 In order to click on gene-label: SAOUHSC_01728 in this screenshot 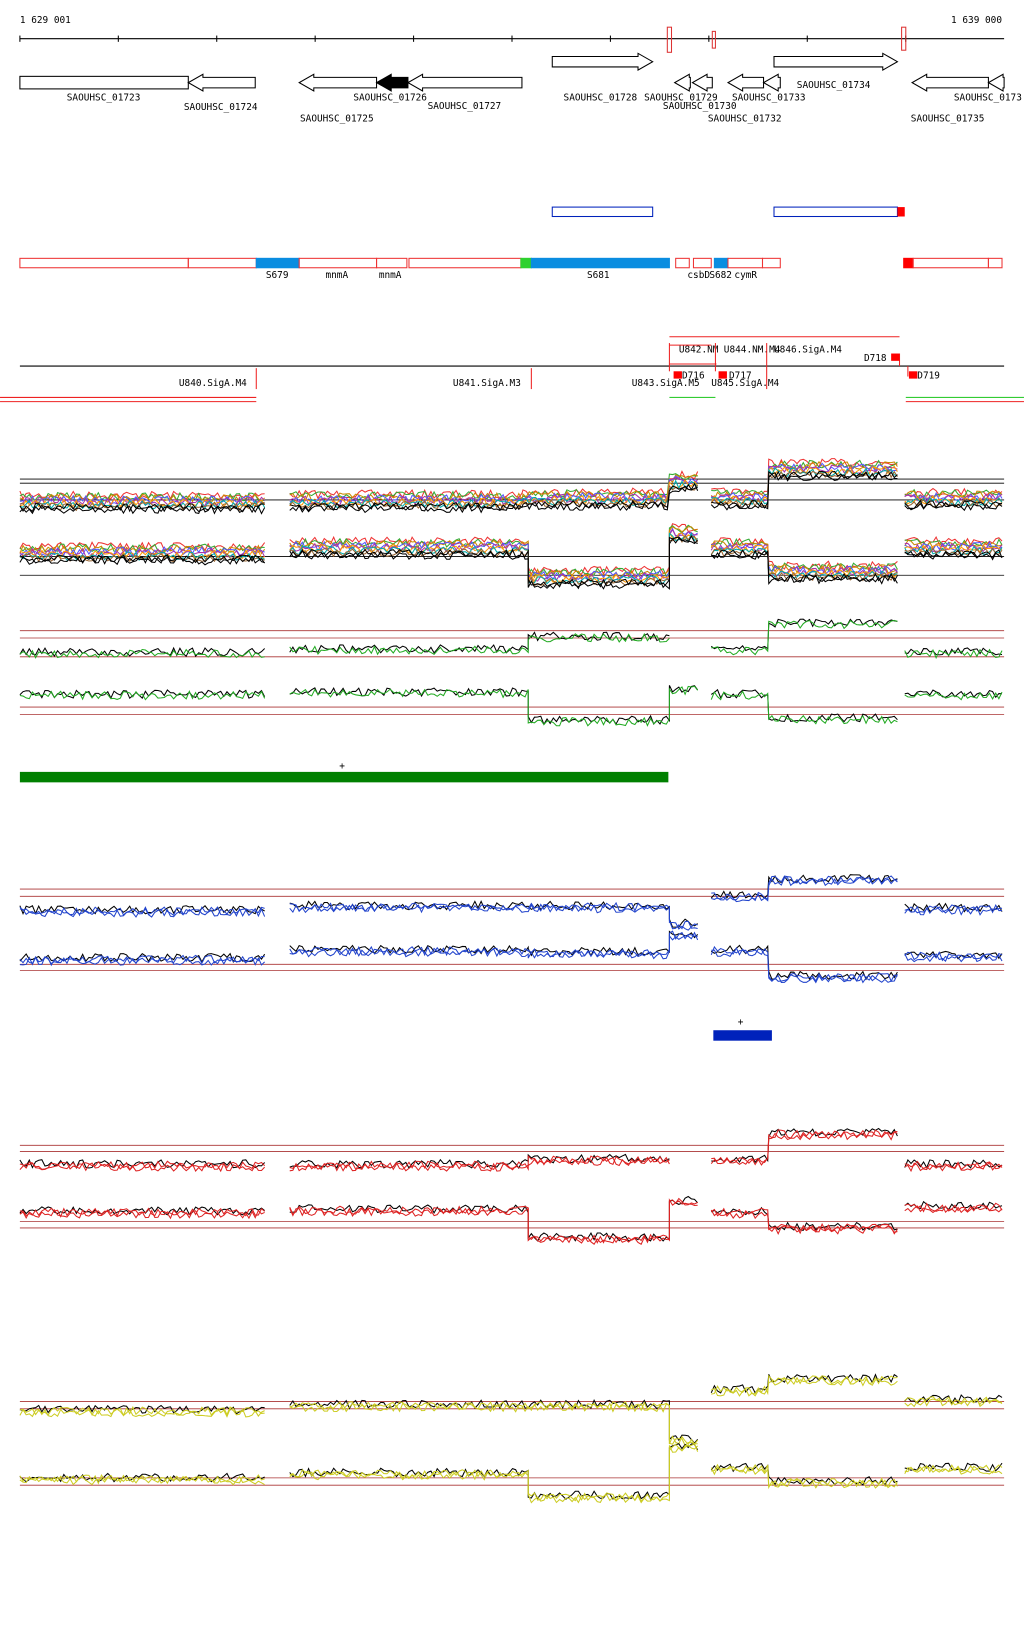, I will do `click(601, 97)`.